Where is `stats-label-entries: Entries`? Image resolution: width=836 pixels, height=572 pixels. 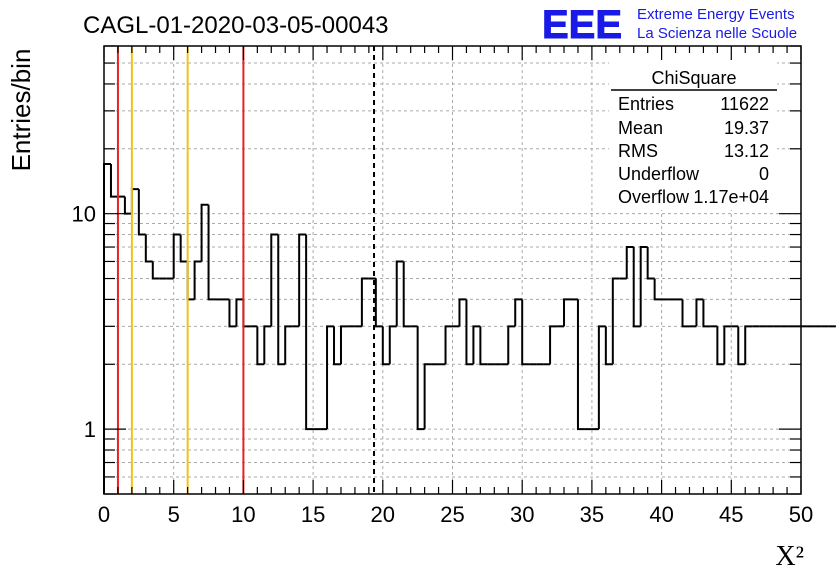 stats-label-entries: Entries is located at coordinates (646, 104).